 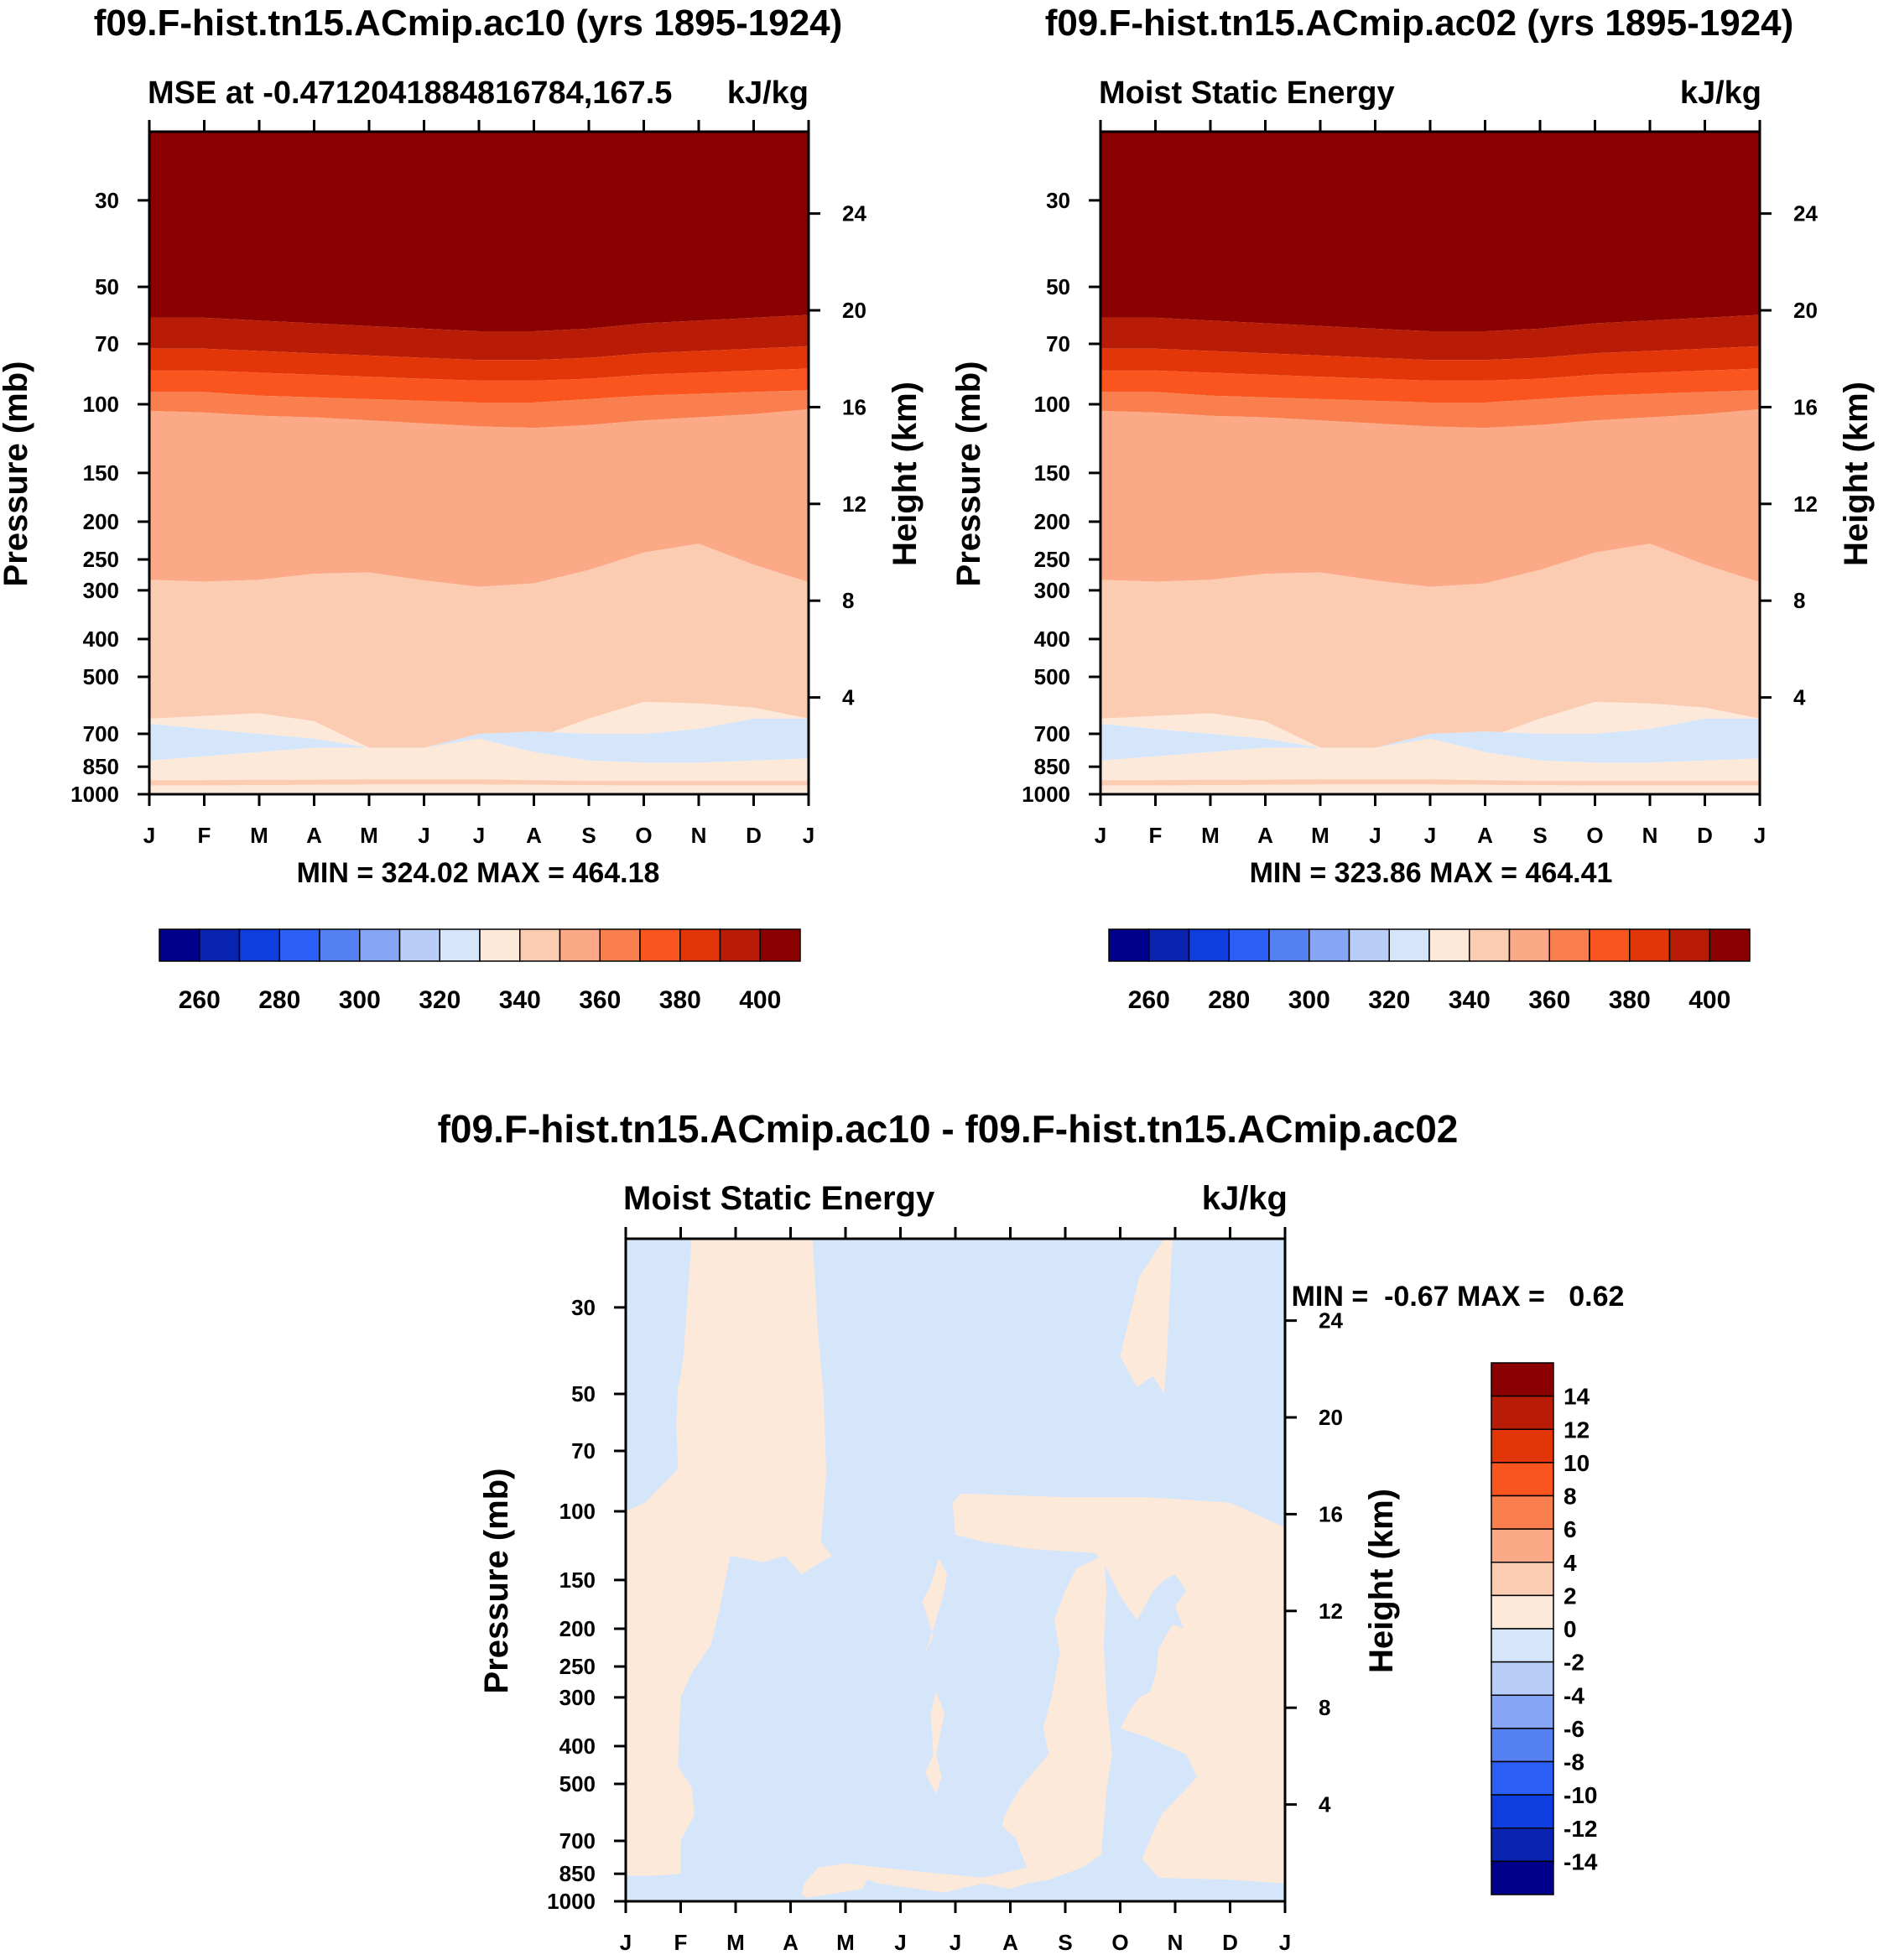 I want to click on colorbar-label: -10, so click(x=1580, y=1795).